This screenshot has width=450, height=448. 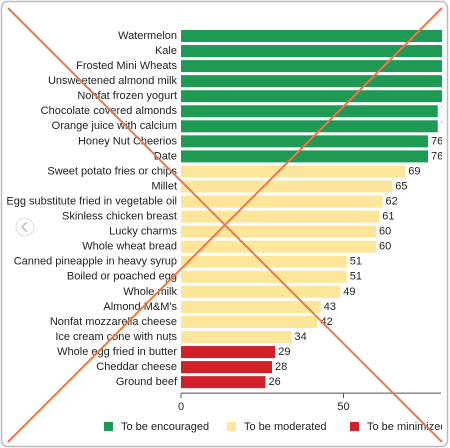 I want to click on y-tick-label: Orange juice with calcium, so click(x=114, y=126).